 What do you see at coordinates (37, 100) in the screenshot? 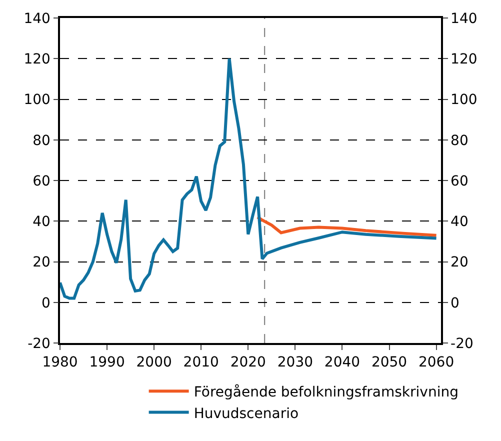
I see `y-tick-label: 100` at bounding box center [37, 100].